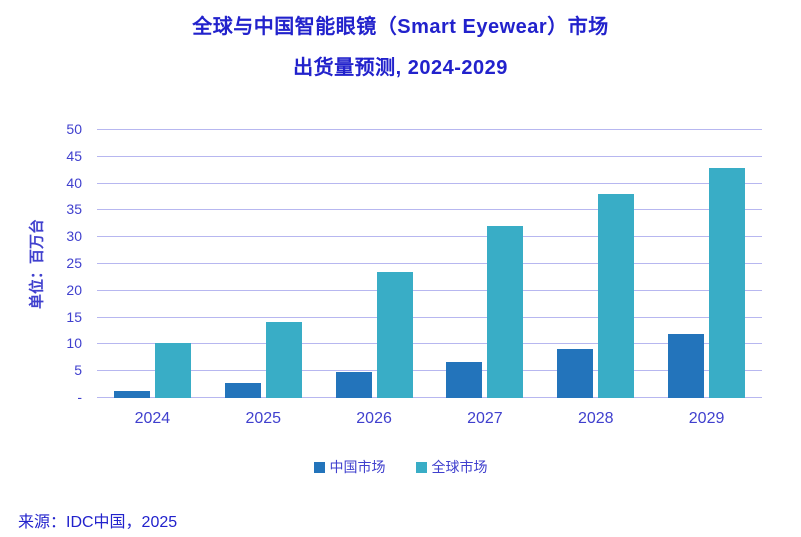  I want to click on y-tick-label-15: 15, so click(74, 316).